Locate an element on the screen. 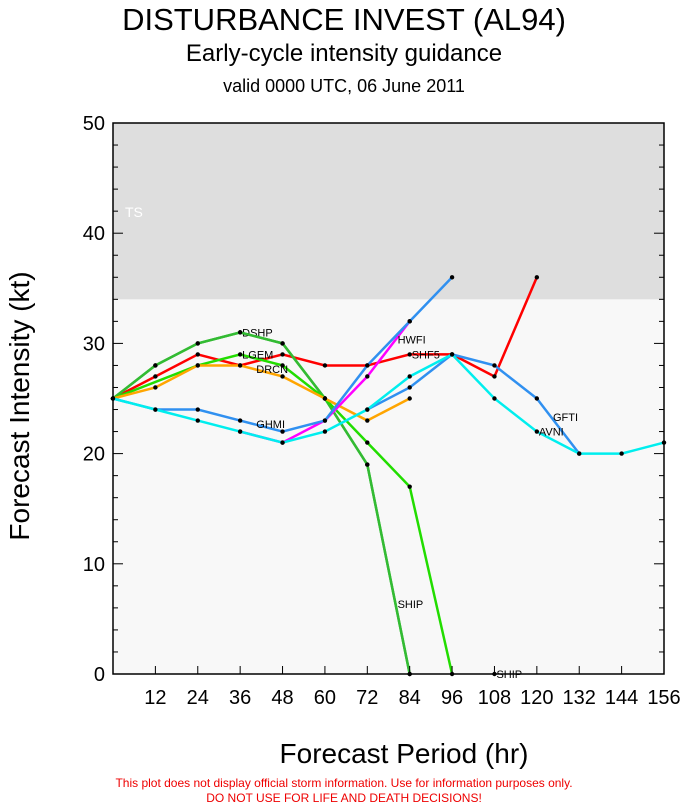 This screenshot has width=688, height=810. series-label-avni: AVNI is located at coordinates (551, 433).